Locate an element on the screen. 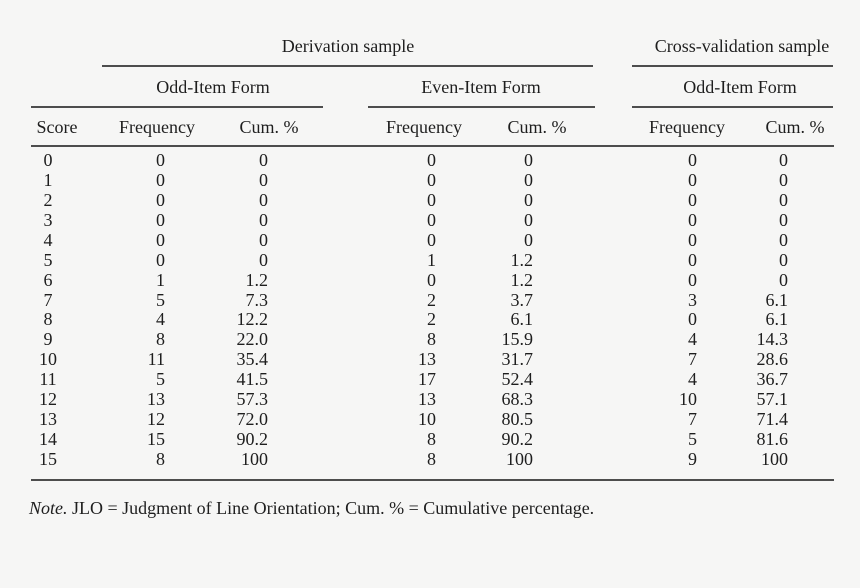 The height and width of the screenshot is (588, 860). value-cell: 68.3 is located at coordinates (517, 399).